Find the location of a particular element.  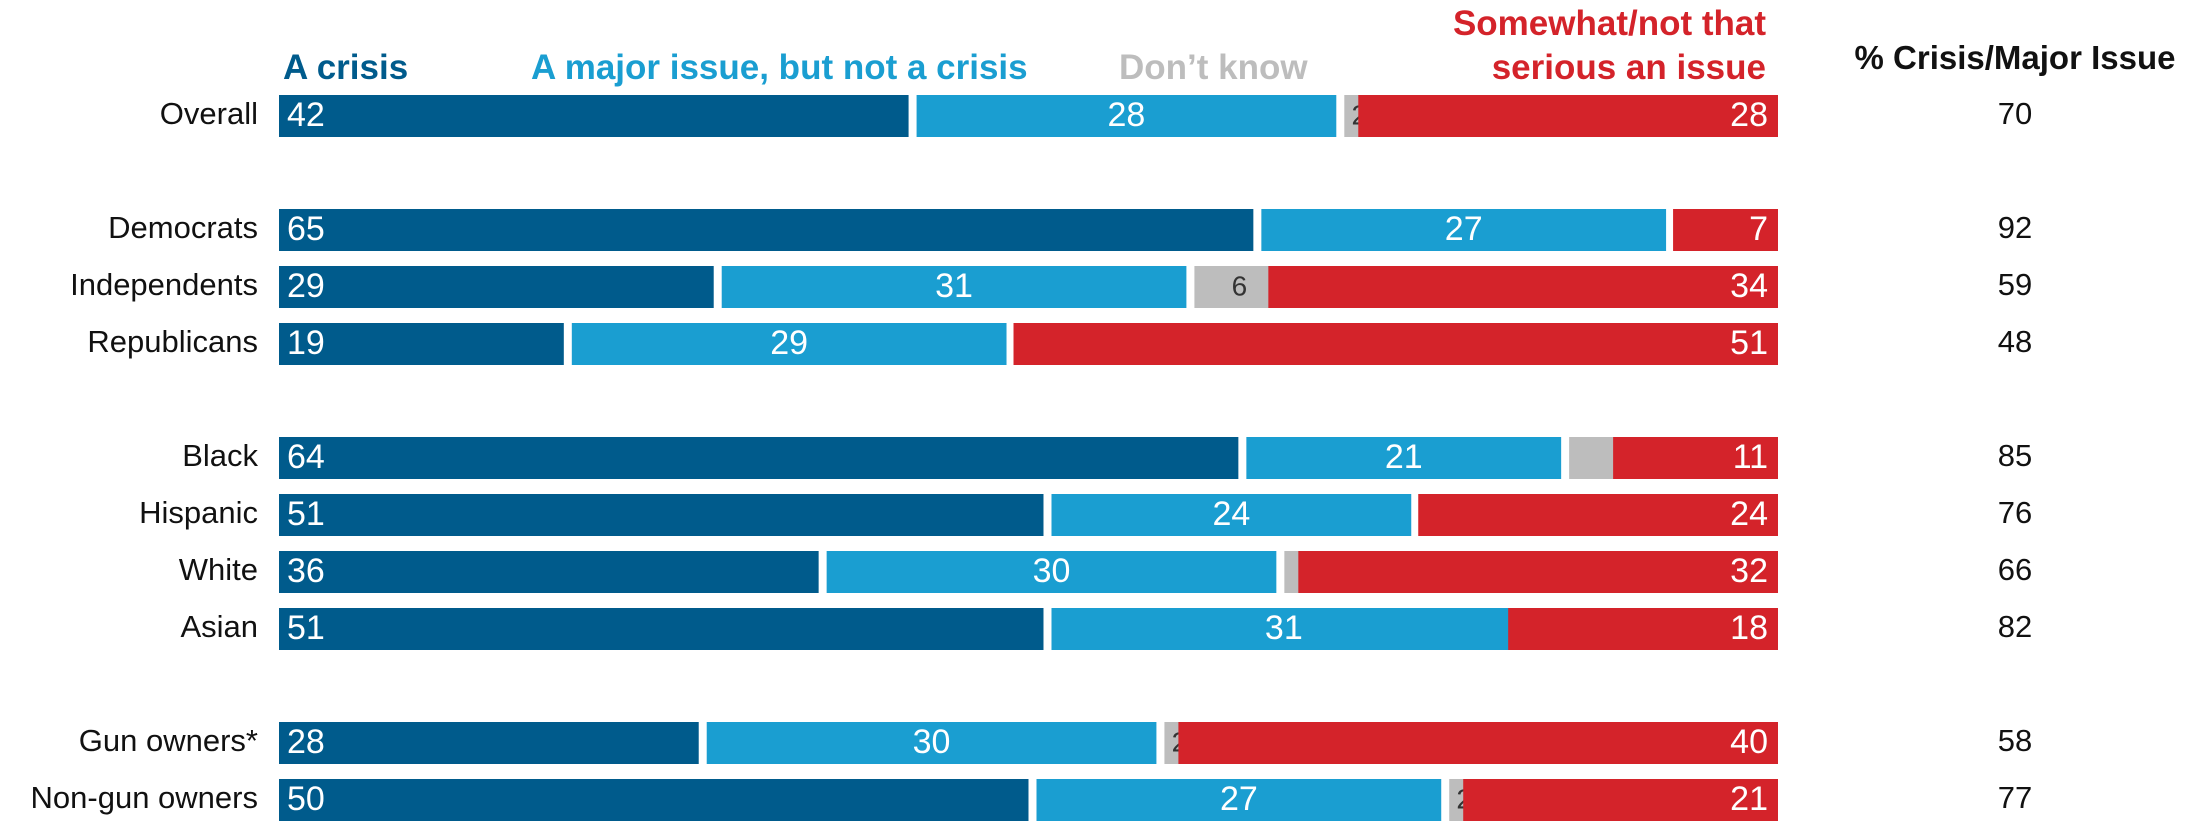

value-label: 40 is located at coordinates (1749, 742).